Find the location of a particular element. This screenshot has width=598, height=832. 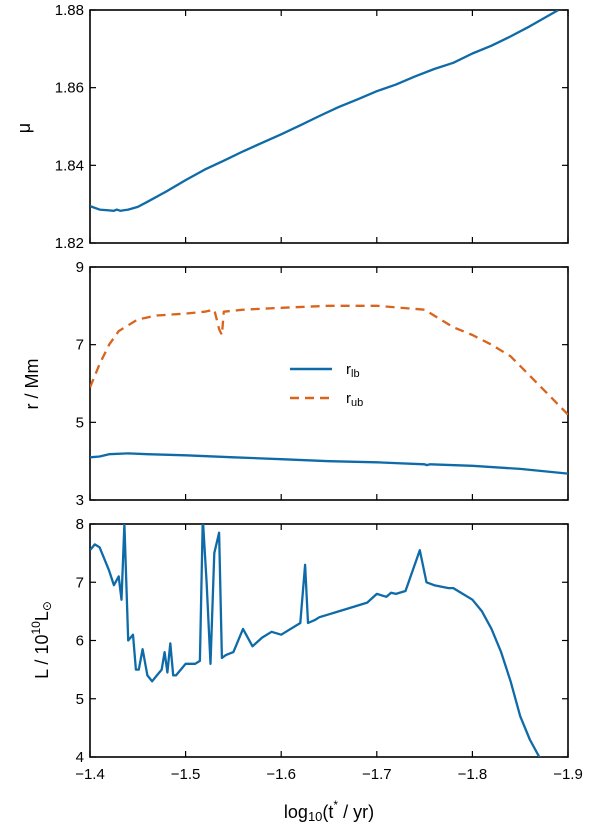

luminosity-x-tick-label: −1.6 is located at coordinates (281, 774).